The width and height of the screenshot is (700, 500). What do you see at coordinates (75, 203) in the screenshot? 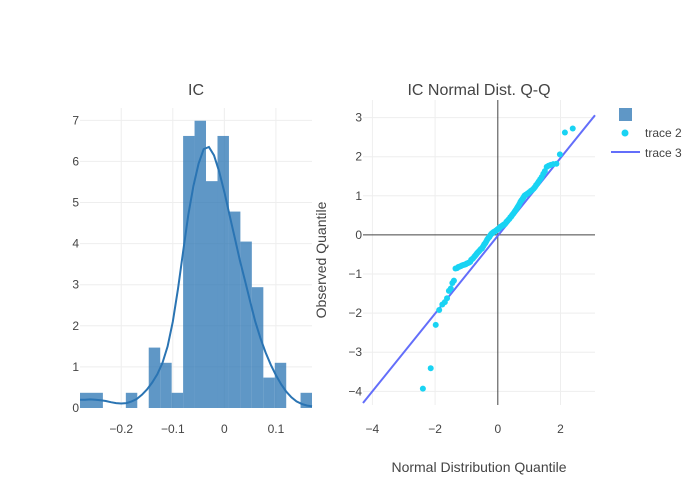
I see `hist-y-tick-label: 5` at bounding box center [75, 203].